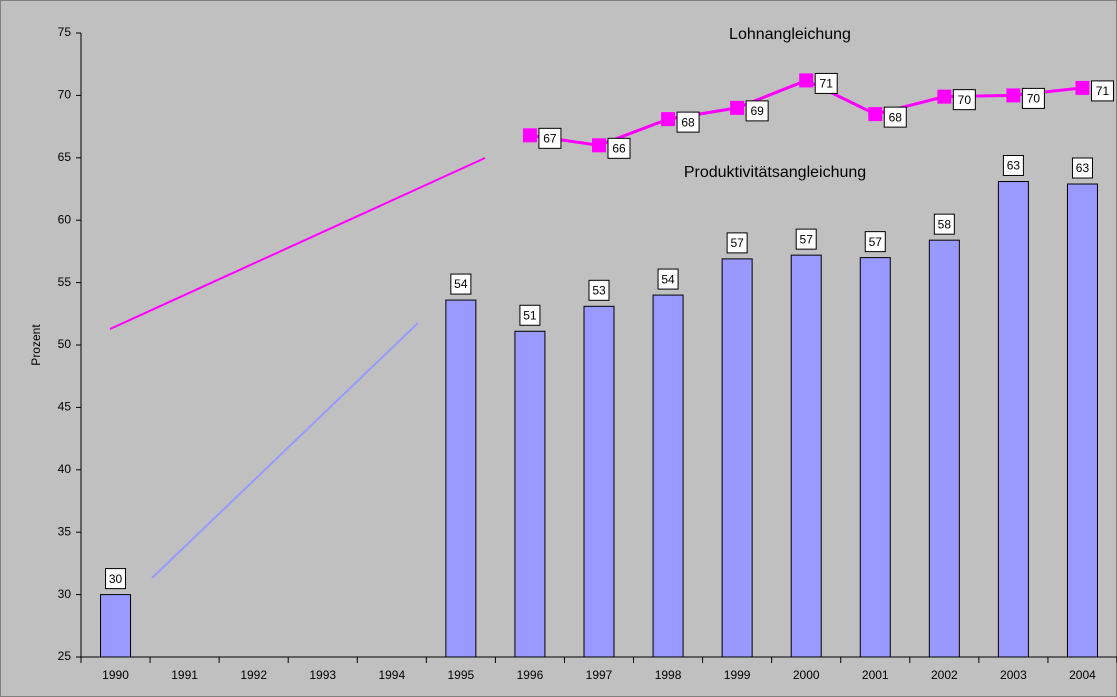 This screenshot has width=1117, height=697. What do you see at coordinates (65, 282) in the screenshot?
I see `y-tick-label: 55` at bounding box center [65, 282].